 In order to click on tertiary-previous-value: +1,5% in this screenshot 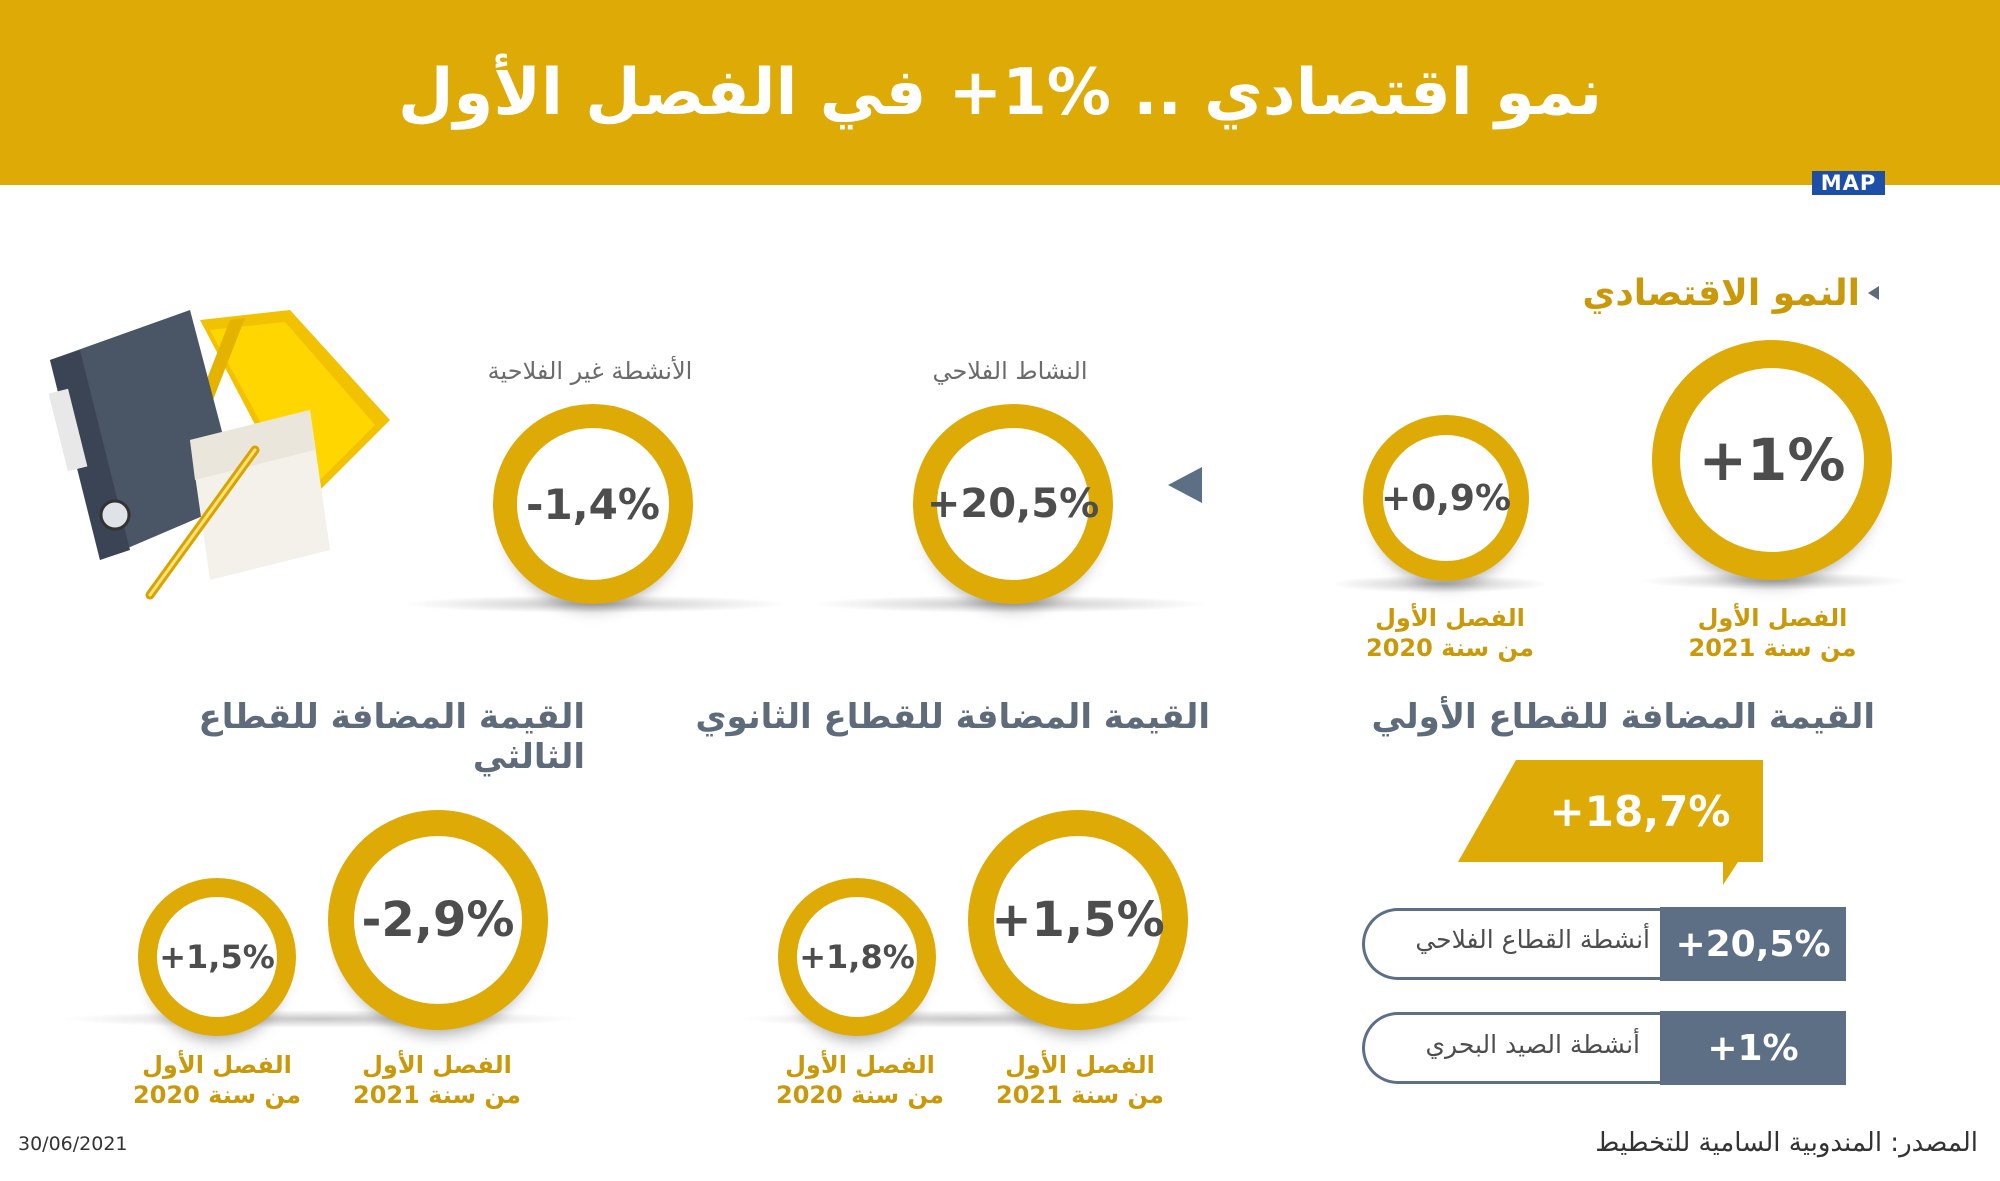, I will do `click(217, 957)`.